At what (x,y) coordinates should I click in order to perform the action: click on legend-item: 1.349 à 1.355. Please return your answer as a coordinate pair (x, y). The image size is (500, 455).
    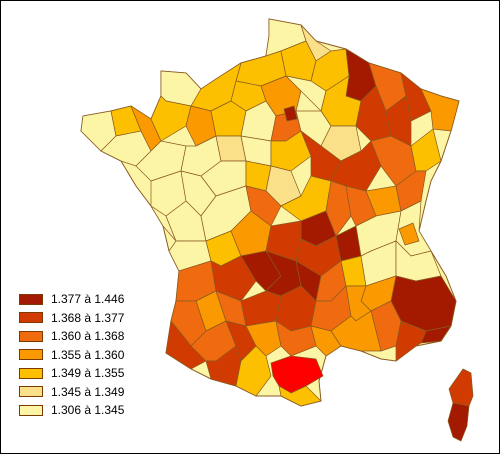
    Looking at the image, I should click on (71, 373).